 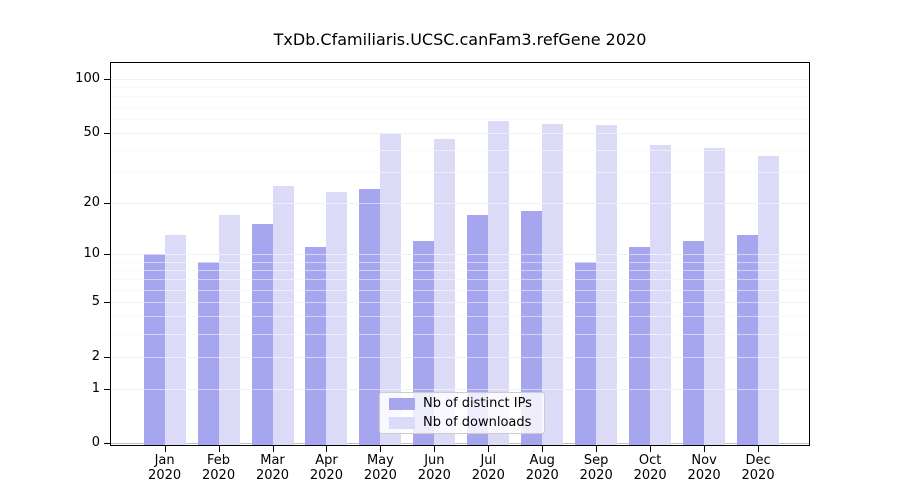 What do you see at coordinates (715, 297) in the screenshot?
I see `bar-downloads-nov` at bounding box center [715, 297].